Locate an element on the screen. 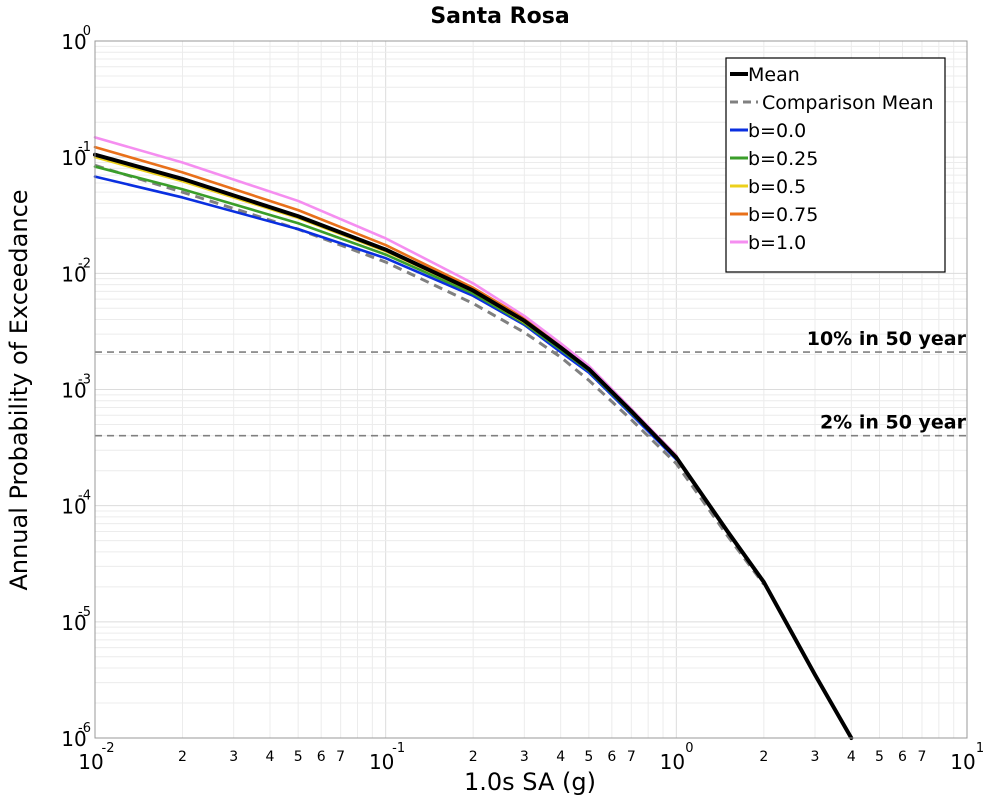 The image size is (1000, 800). x-tick-label-exponent: 0 is located at coordinates (689, 748).